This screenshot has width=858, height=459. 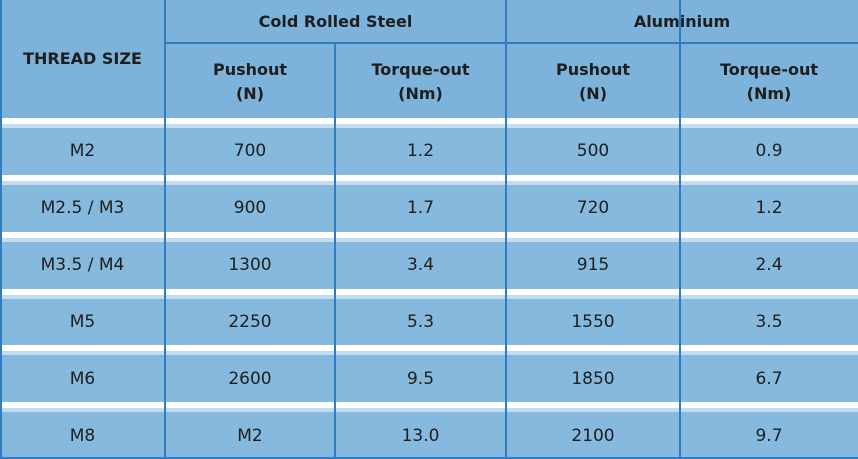 What do you see at coordinates (250, 208) in the screenshot?
I see `table-cell: 900` at bounding box center [250, 208].